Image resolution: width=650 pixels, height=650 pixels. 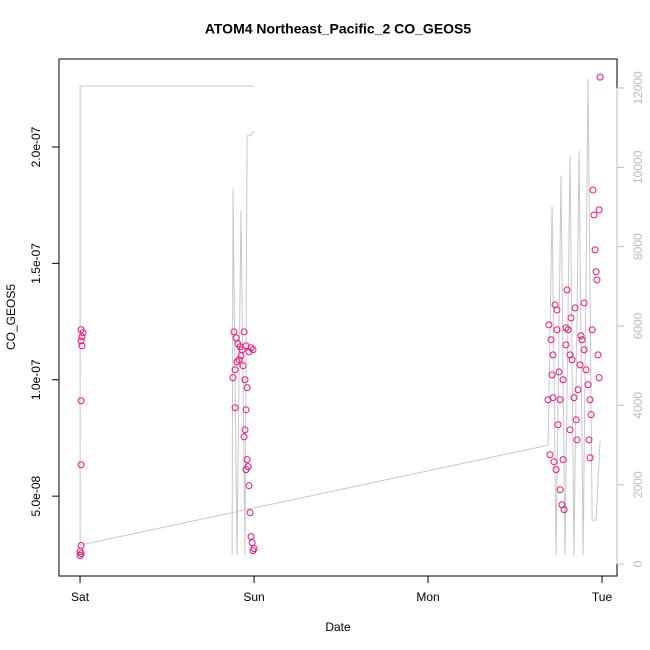 What do you see at coordinates (638, 563) in the screenshot?
I see `y2-tick-label: 0` at bounding box center [638, 563].